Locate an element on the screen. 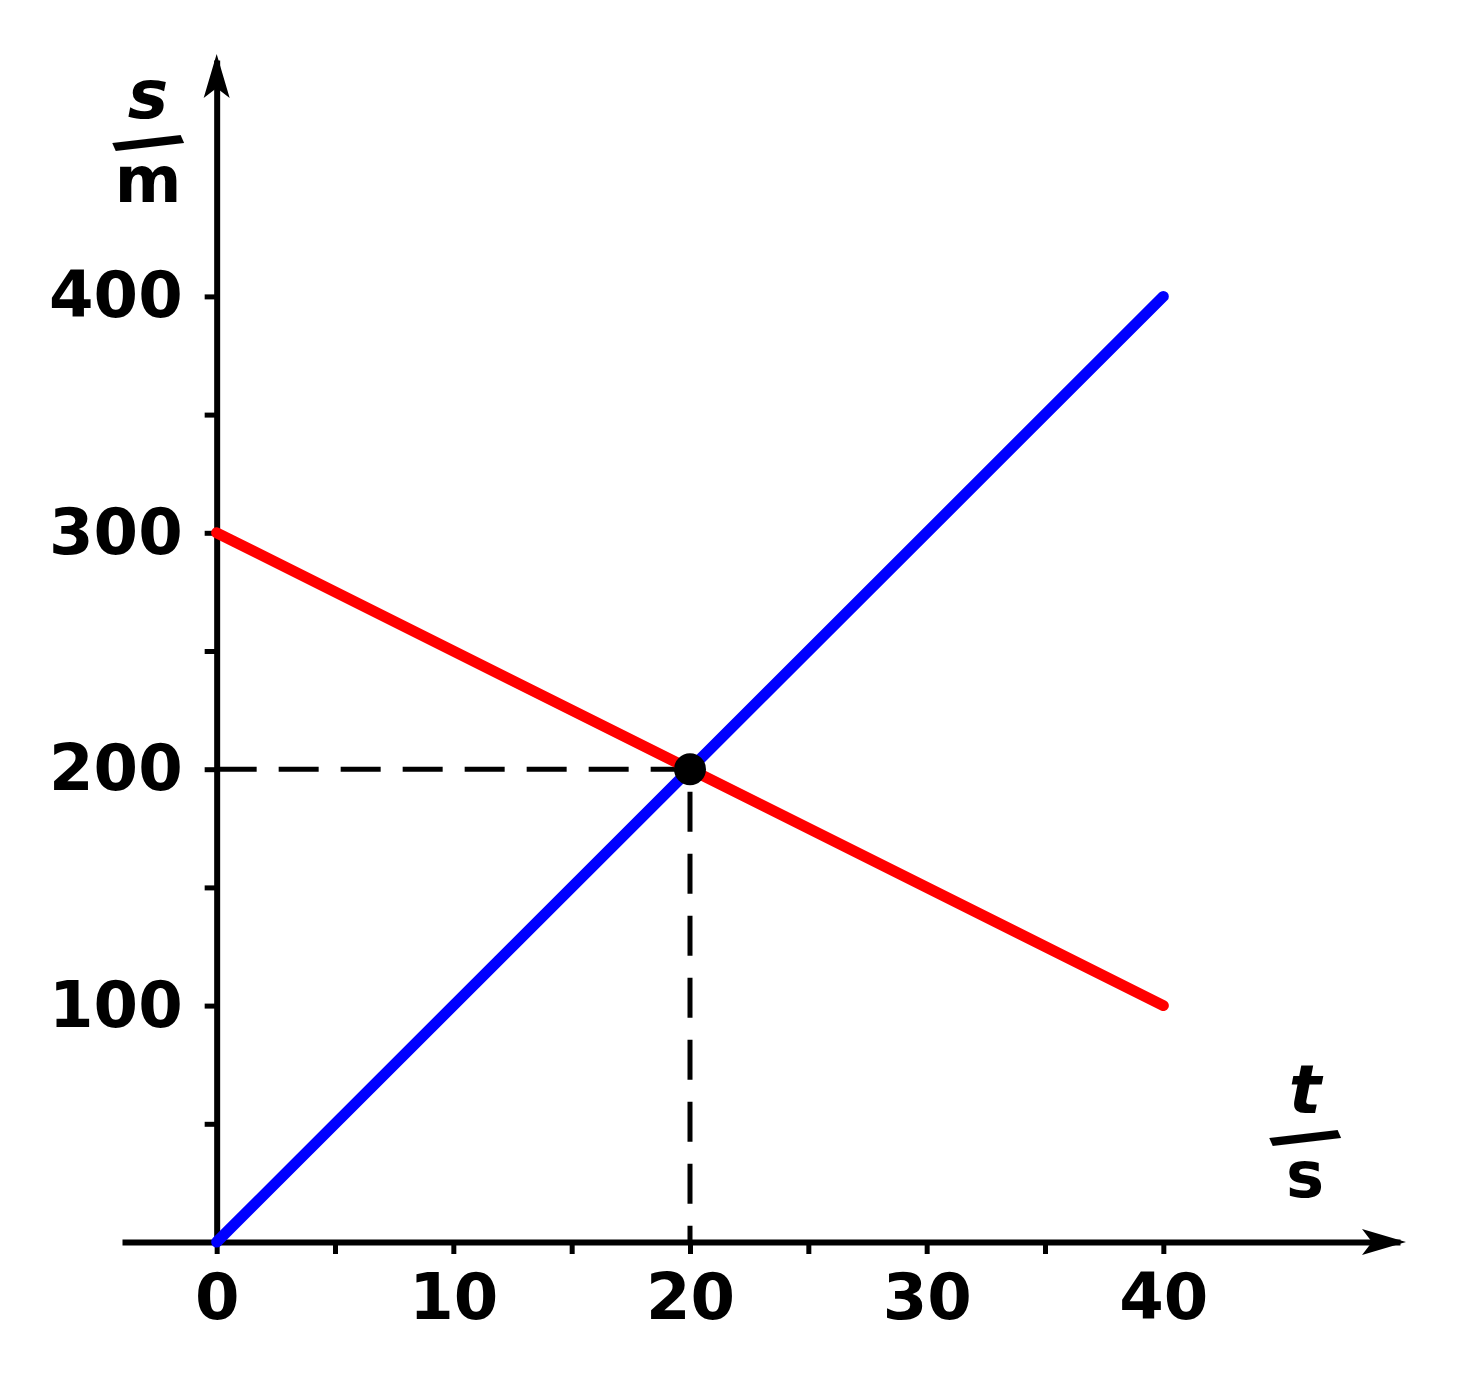  x-axis-title: t/s is located at coordinates (1307, 1131).